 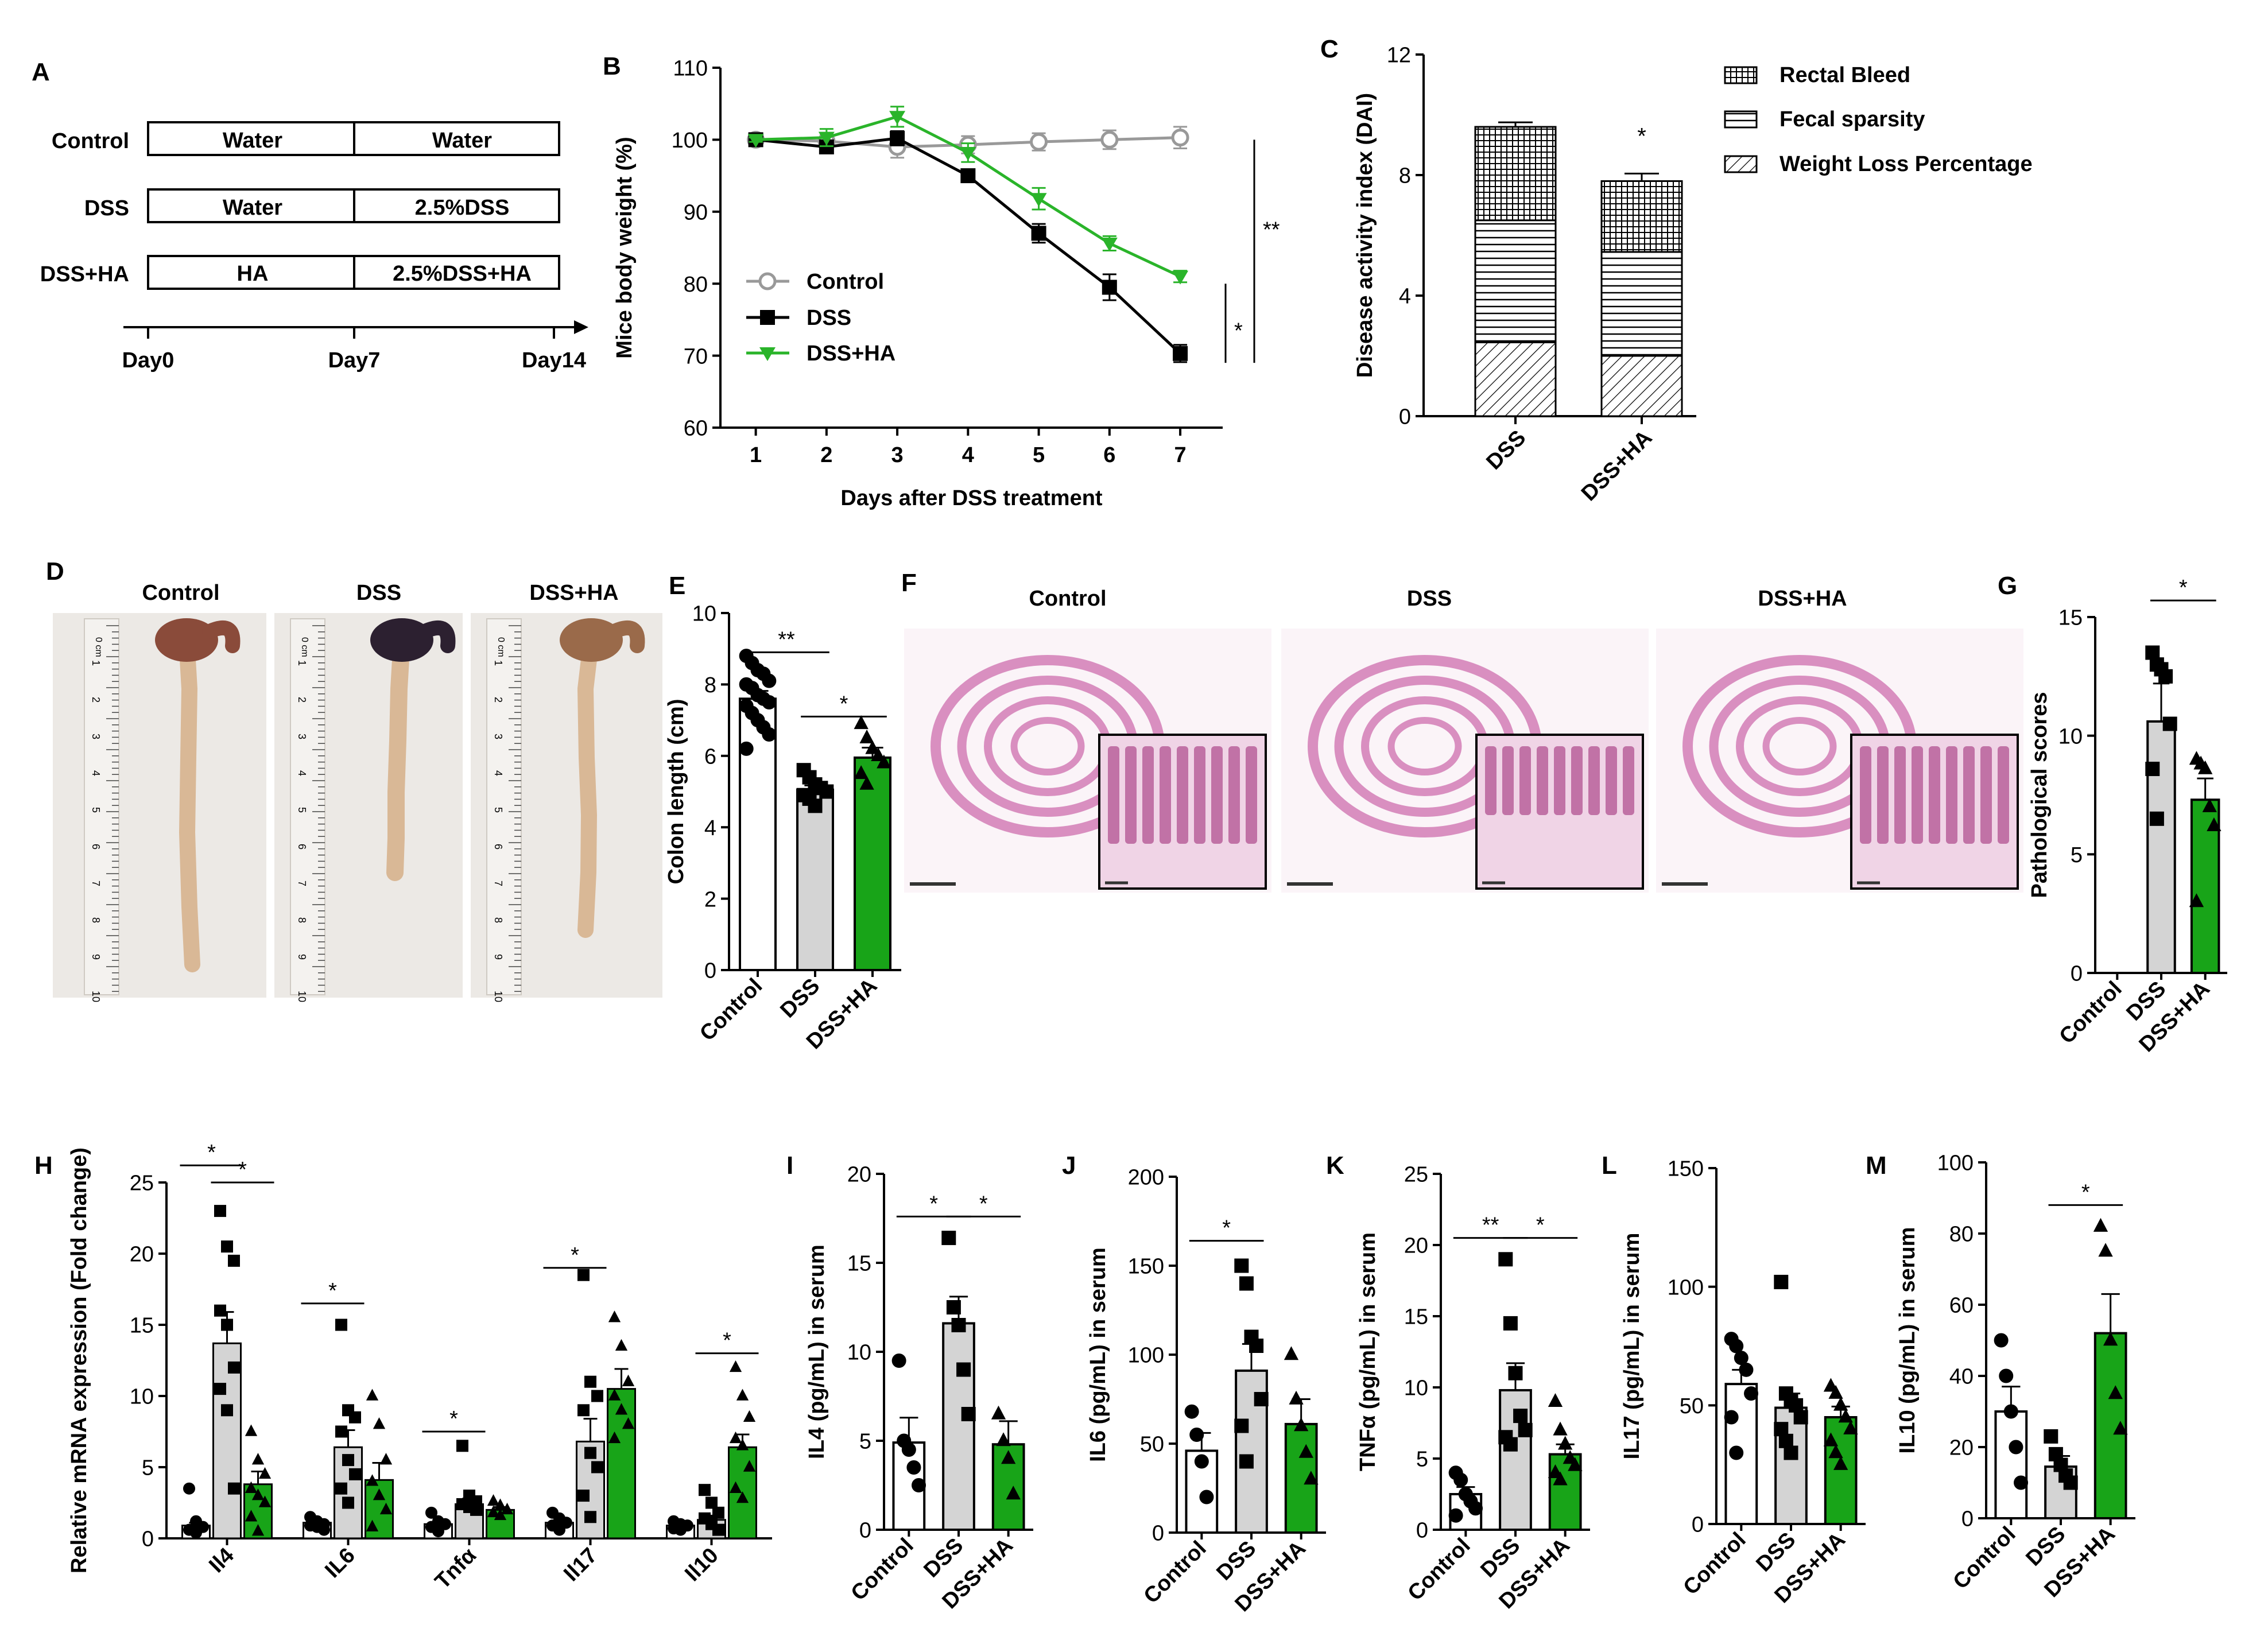 I want to click on x-tick-label: Il17, so click(x=580, y=1565).